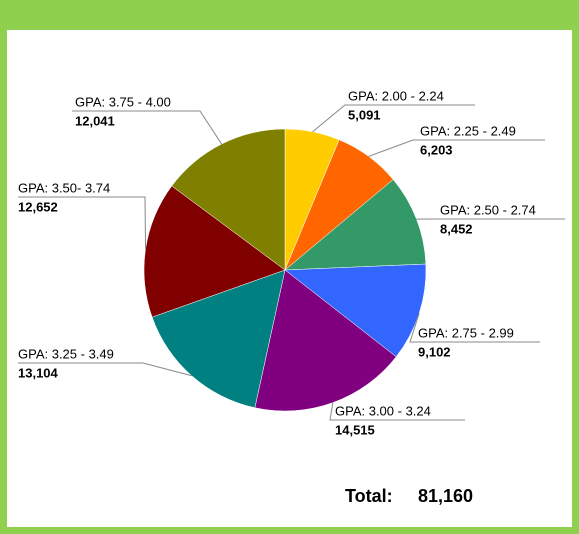  What do you see at coordinates (468, 130) in the screenshot?
I see `slice-label: GPA: 2.25 - 2.49` at bounding box center [468, 130].